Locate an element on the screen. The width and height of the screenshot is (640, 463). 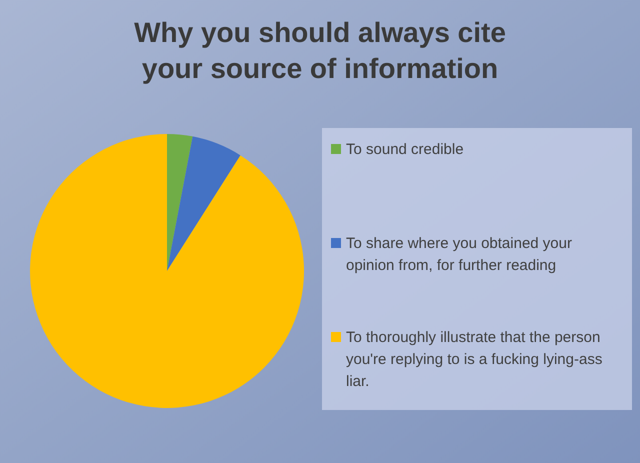
legend-label: To sound credible is located at coordinates (405, 149).